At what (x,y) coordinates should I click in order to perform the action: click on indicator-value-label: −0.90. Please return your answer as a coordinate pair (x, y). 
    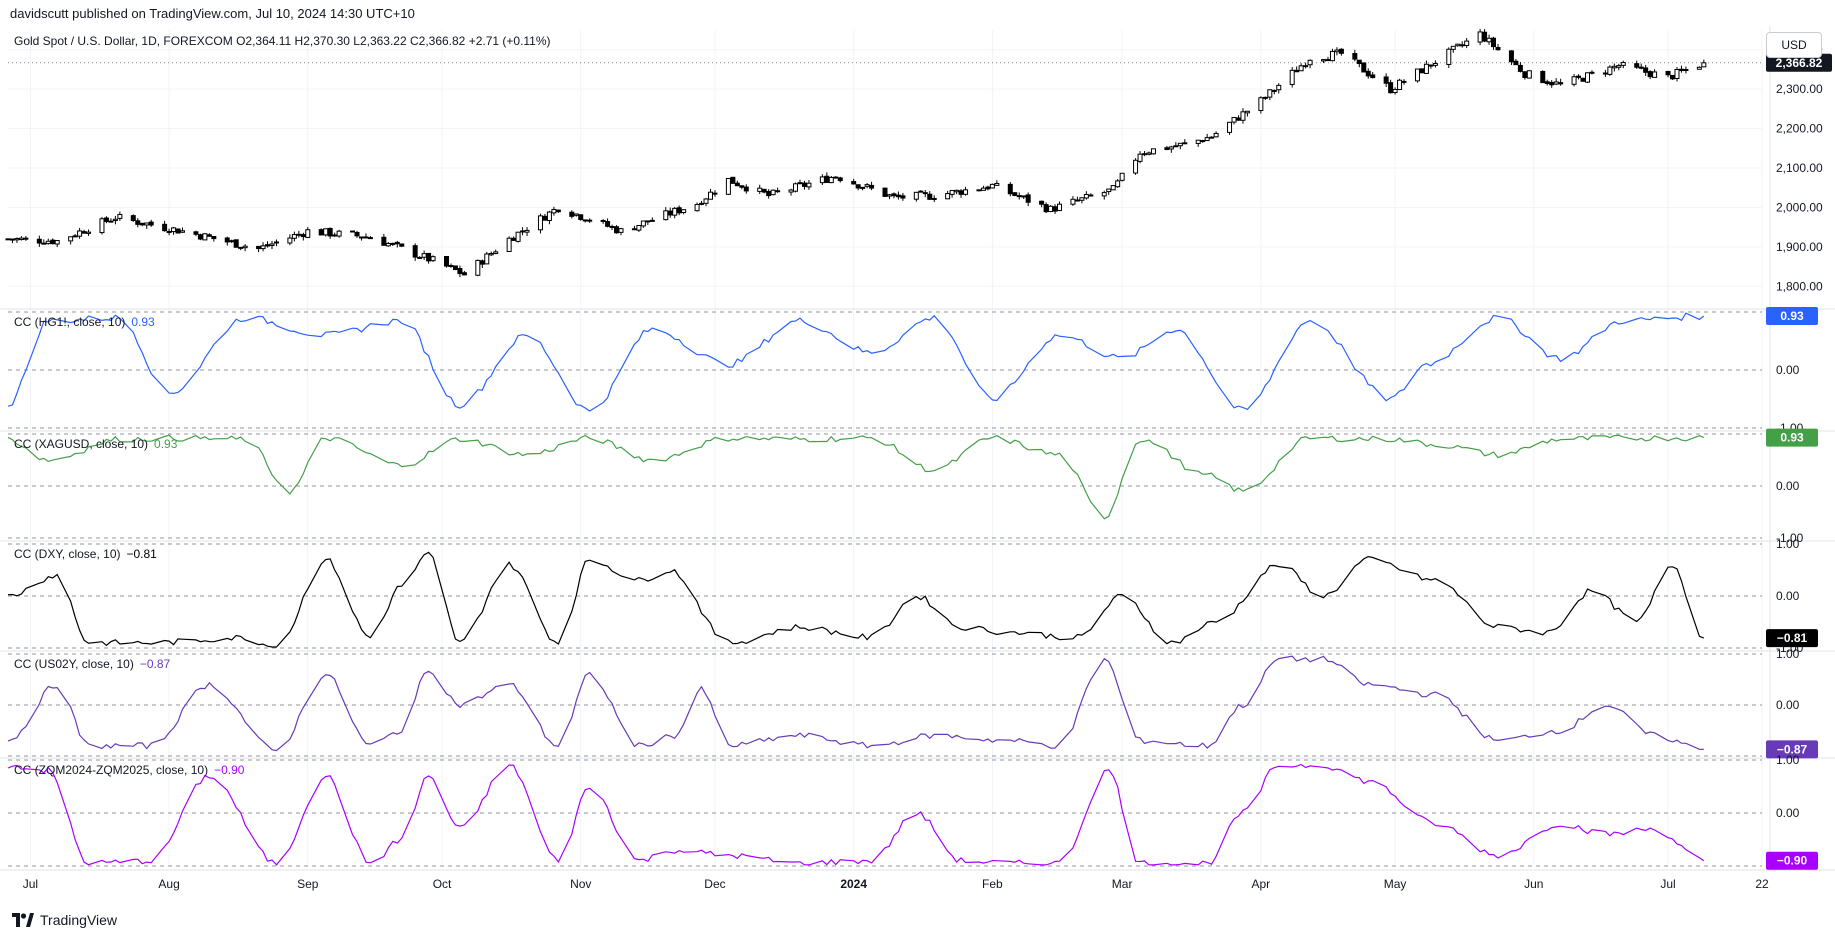
    Looking at the image, I should click on (1792, 861).